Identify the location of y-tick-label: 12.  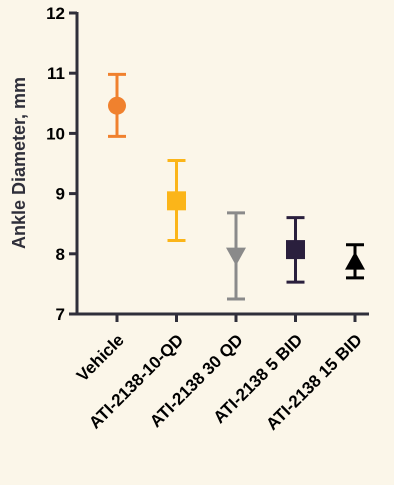
(55, 13).